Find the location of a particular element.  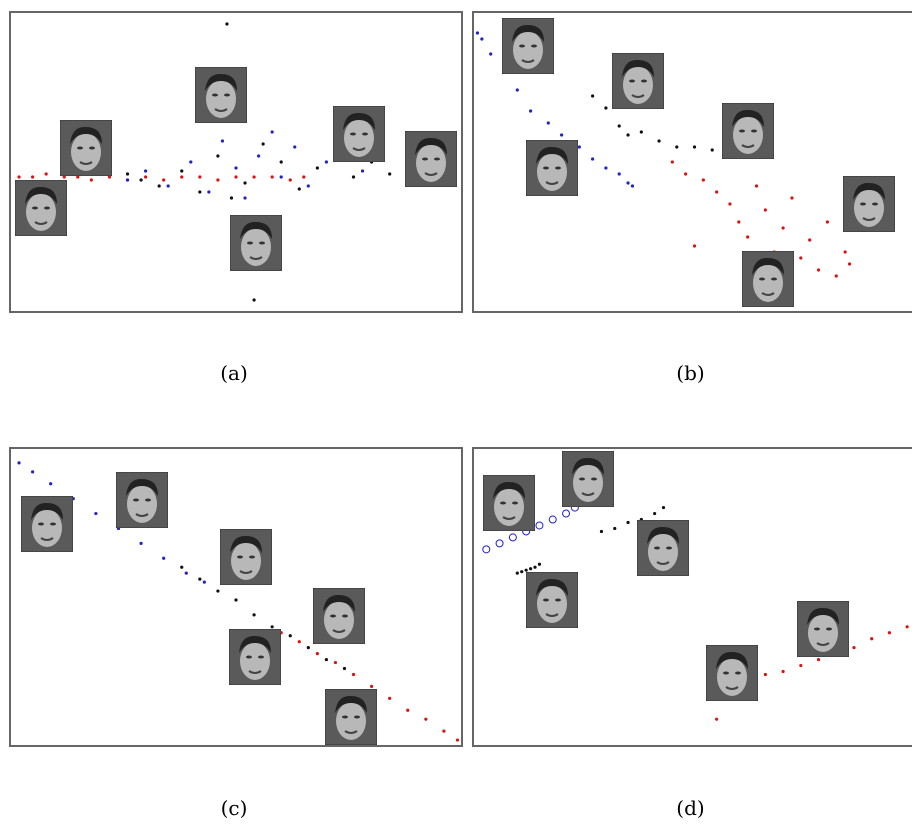

caption: (c) is located at coordinates (234, 808).